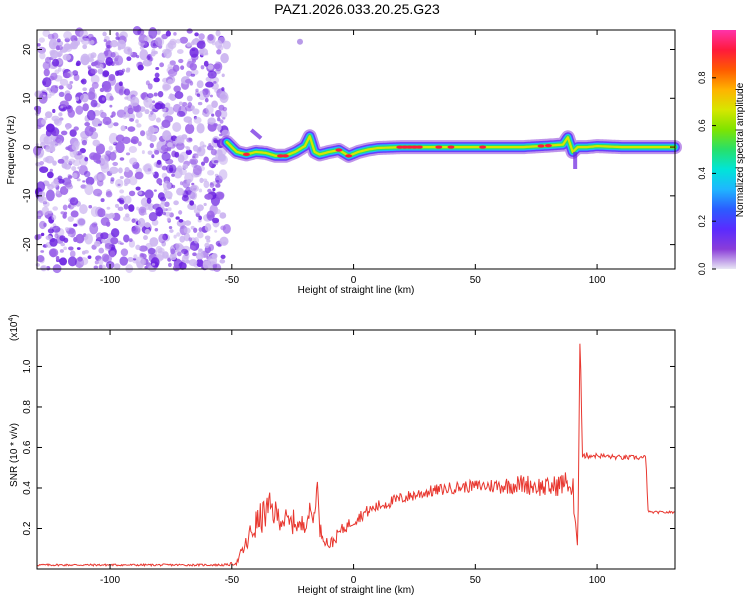  Describe the element at coordinates (597, 580) in the screenshot. I see `x-tick-label: 100` at that location.